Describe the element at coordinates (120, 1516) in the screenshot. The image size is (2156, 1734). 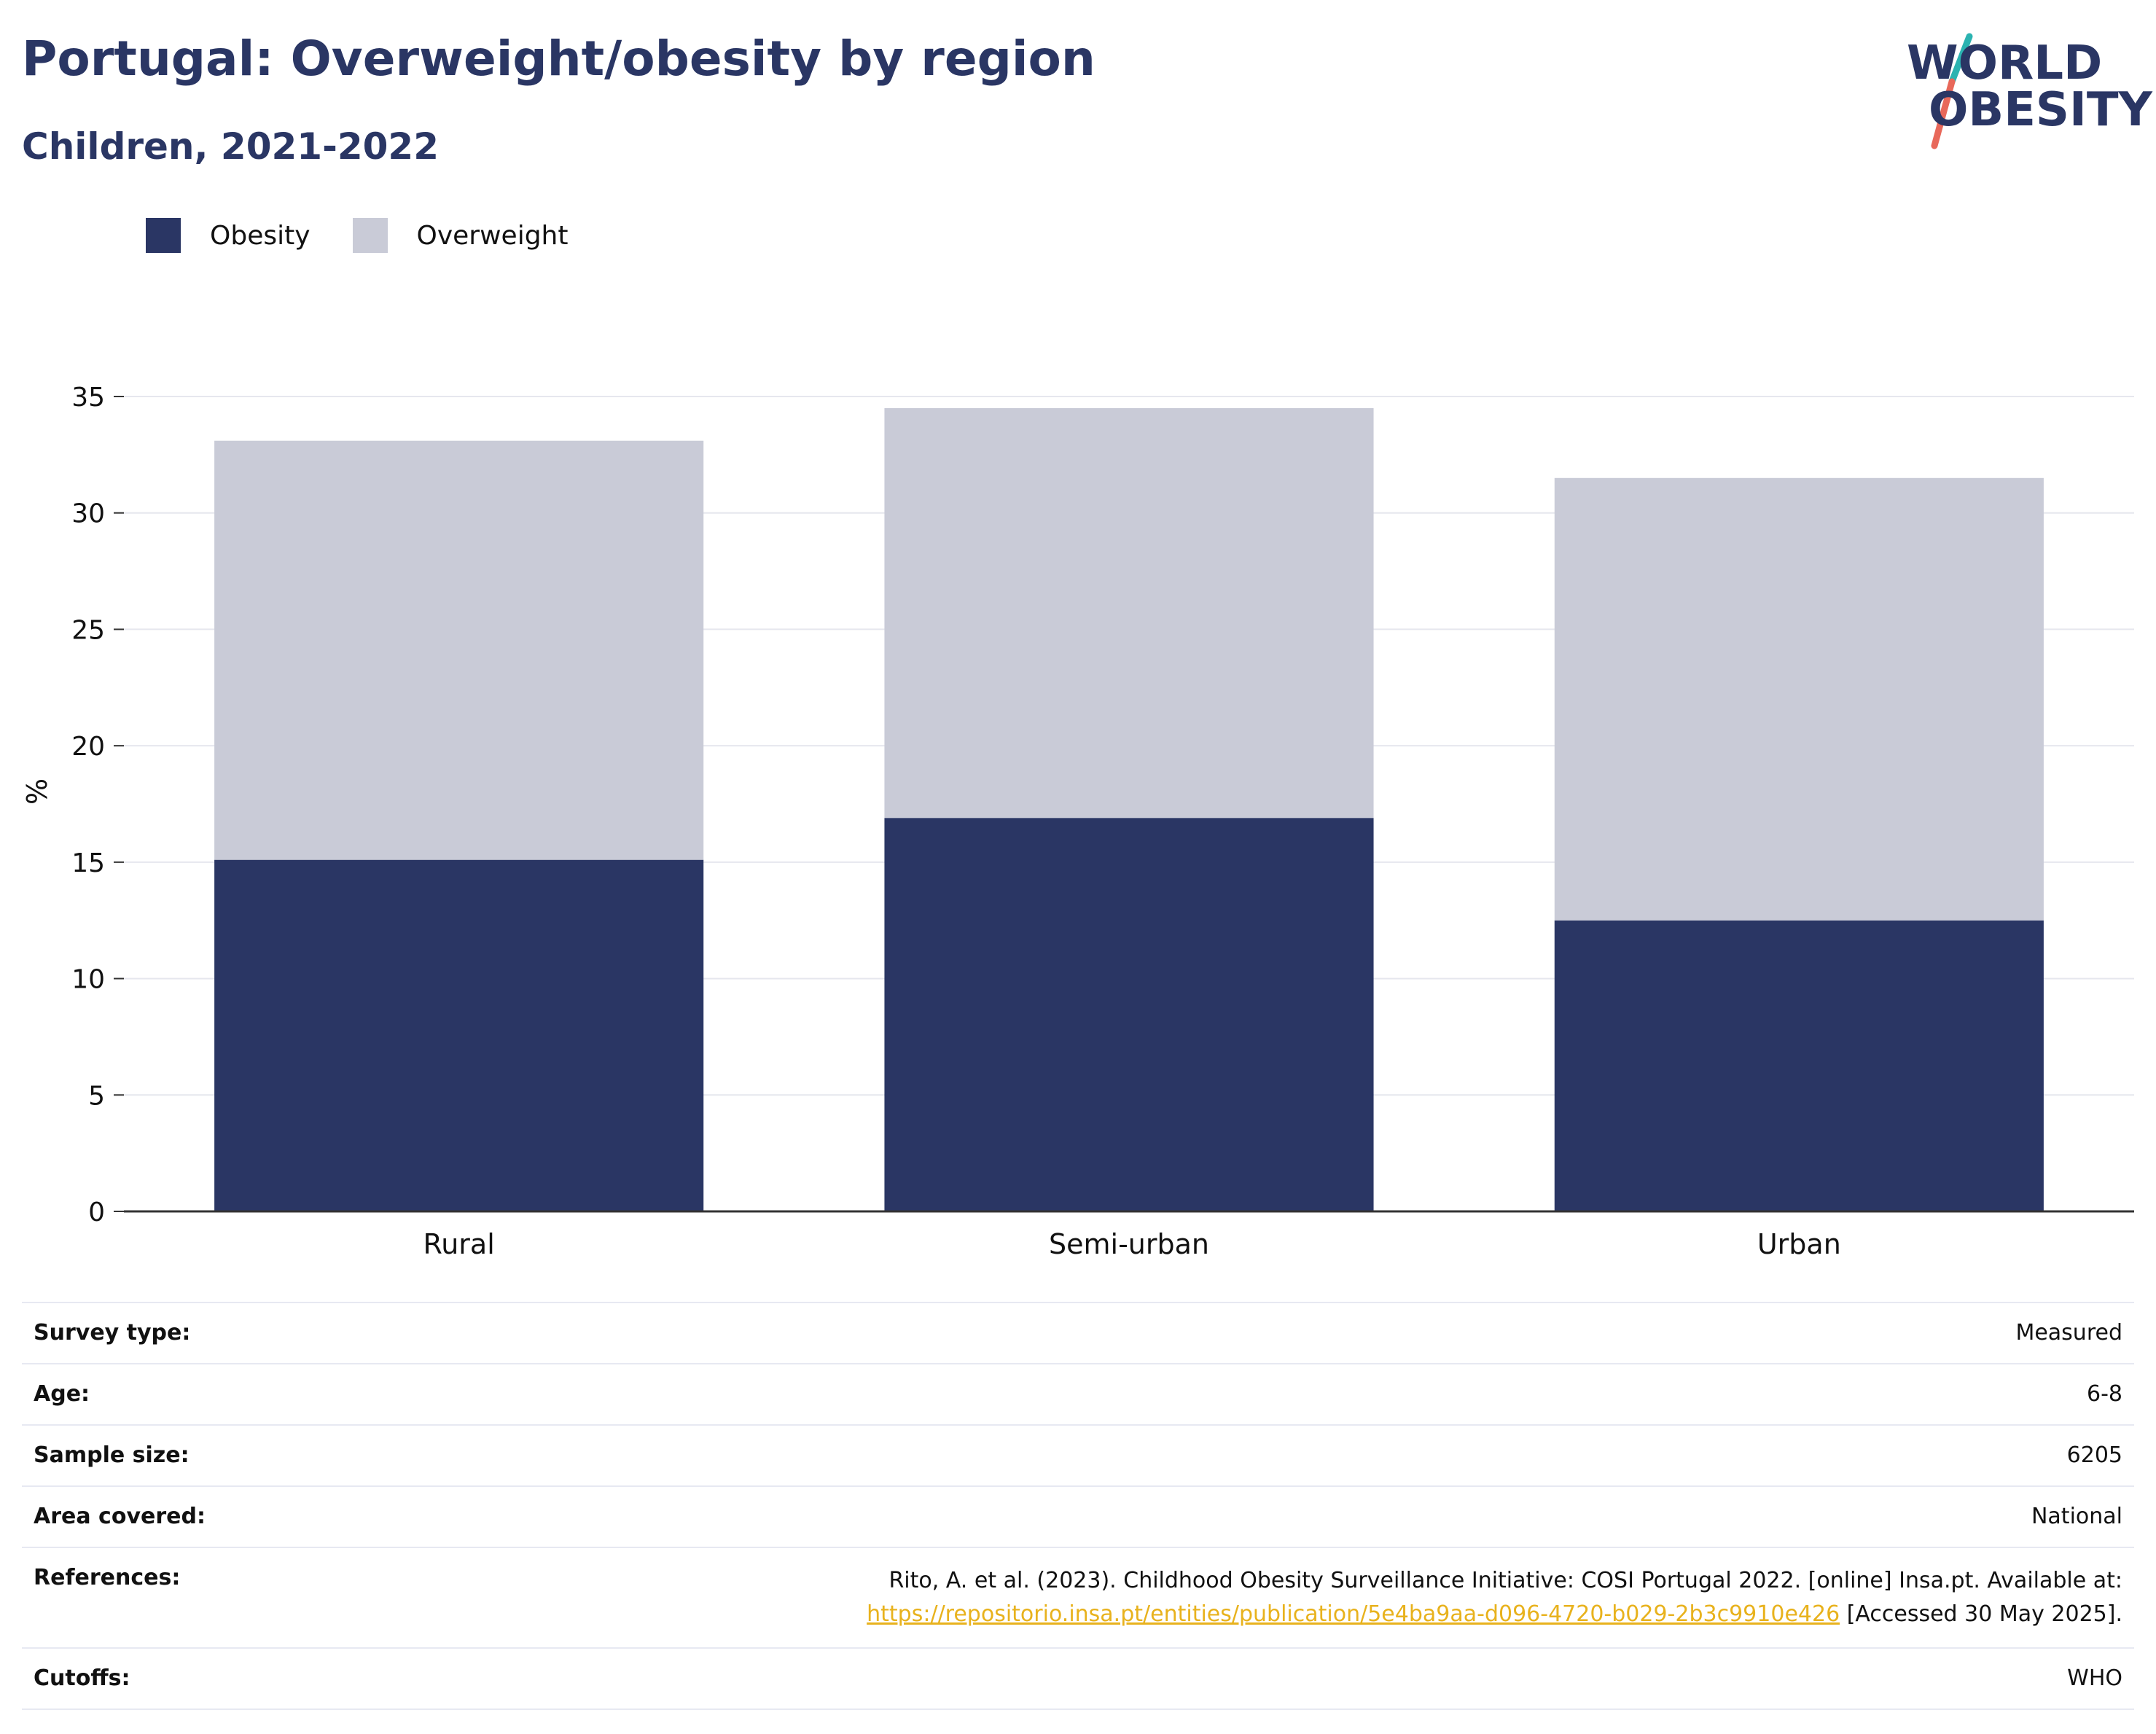
I see `info-label: Area covered:` at that location.